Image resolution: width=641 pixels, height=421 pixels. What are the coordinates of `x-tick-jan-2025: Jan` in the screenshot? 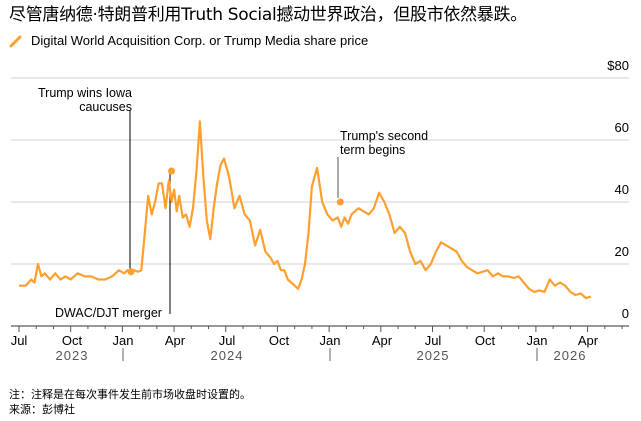 It's located at (330, 340).